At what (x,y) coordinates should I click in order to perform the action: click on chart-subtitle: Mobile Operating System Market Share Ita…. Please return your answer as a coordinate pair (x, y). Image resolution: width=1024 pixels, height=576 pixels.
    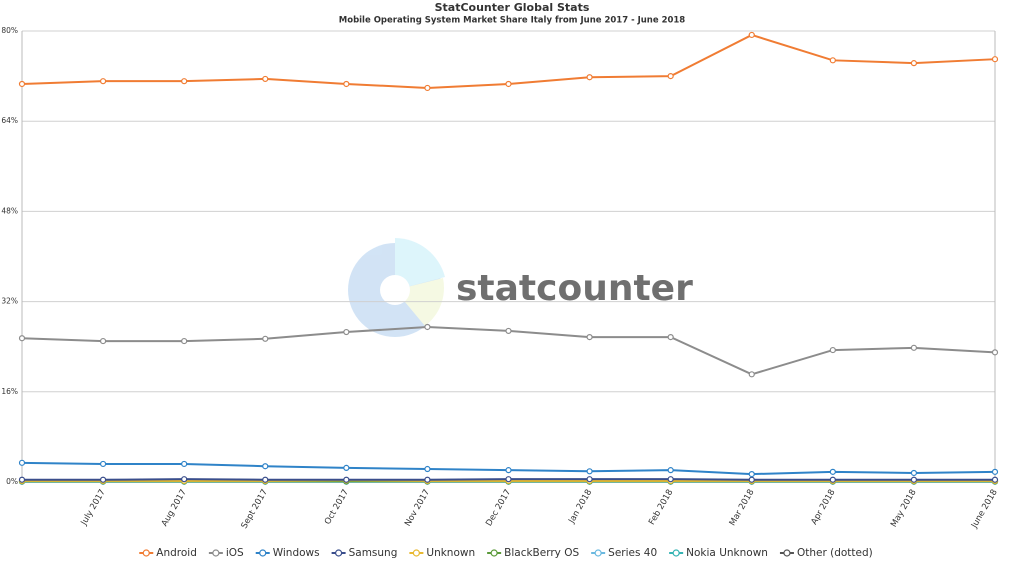
    Looking at the image, I should click on (512, 21).